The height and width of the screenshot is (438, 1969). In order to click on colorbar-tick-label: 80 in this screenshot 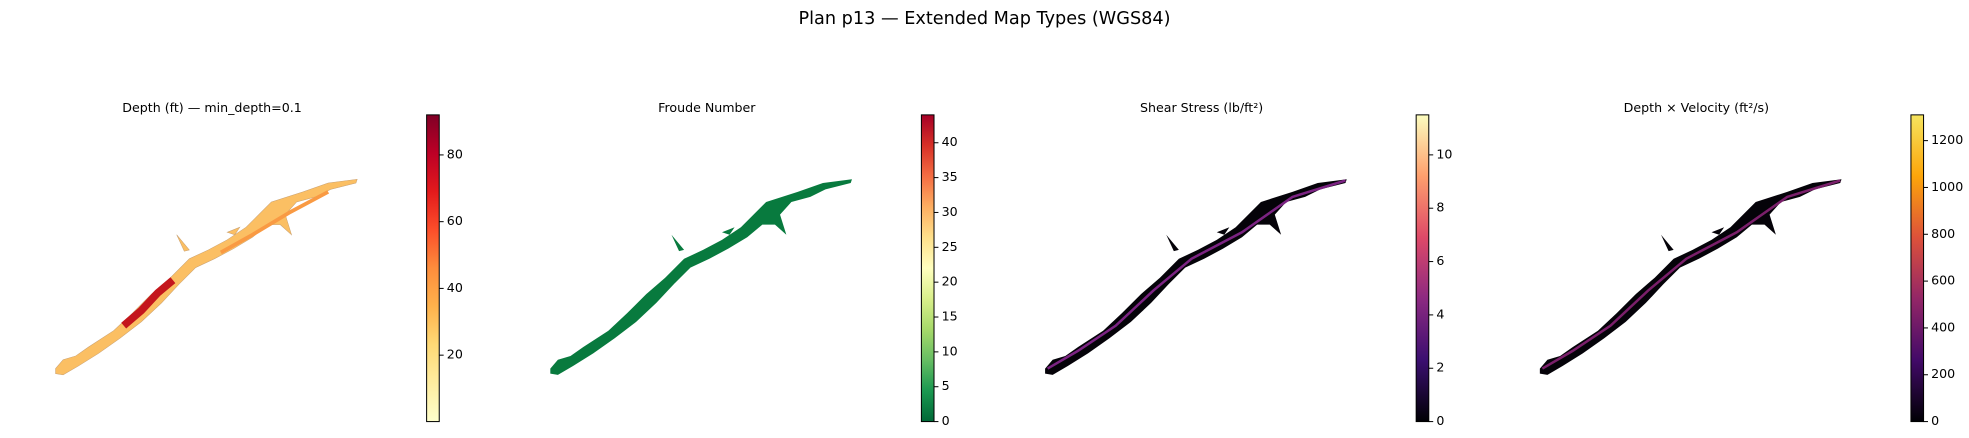, I will do `click(455, 153)`.